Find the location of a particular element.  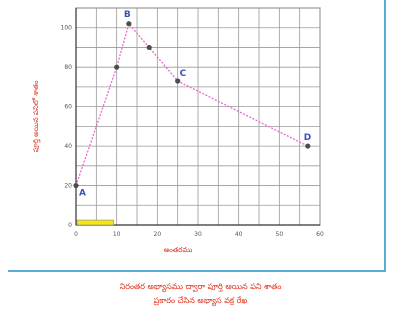

legend-swatch is located at coordinates (95, 222).